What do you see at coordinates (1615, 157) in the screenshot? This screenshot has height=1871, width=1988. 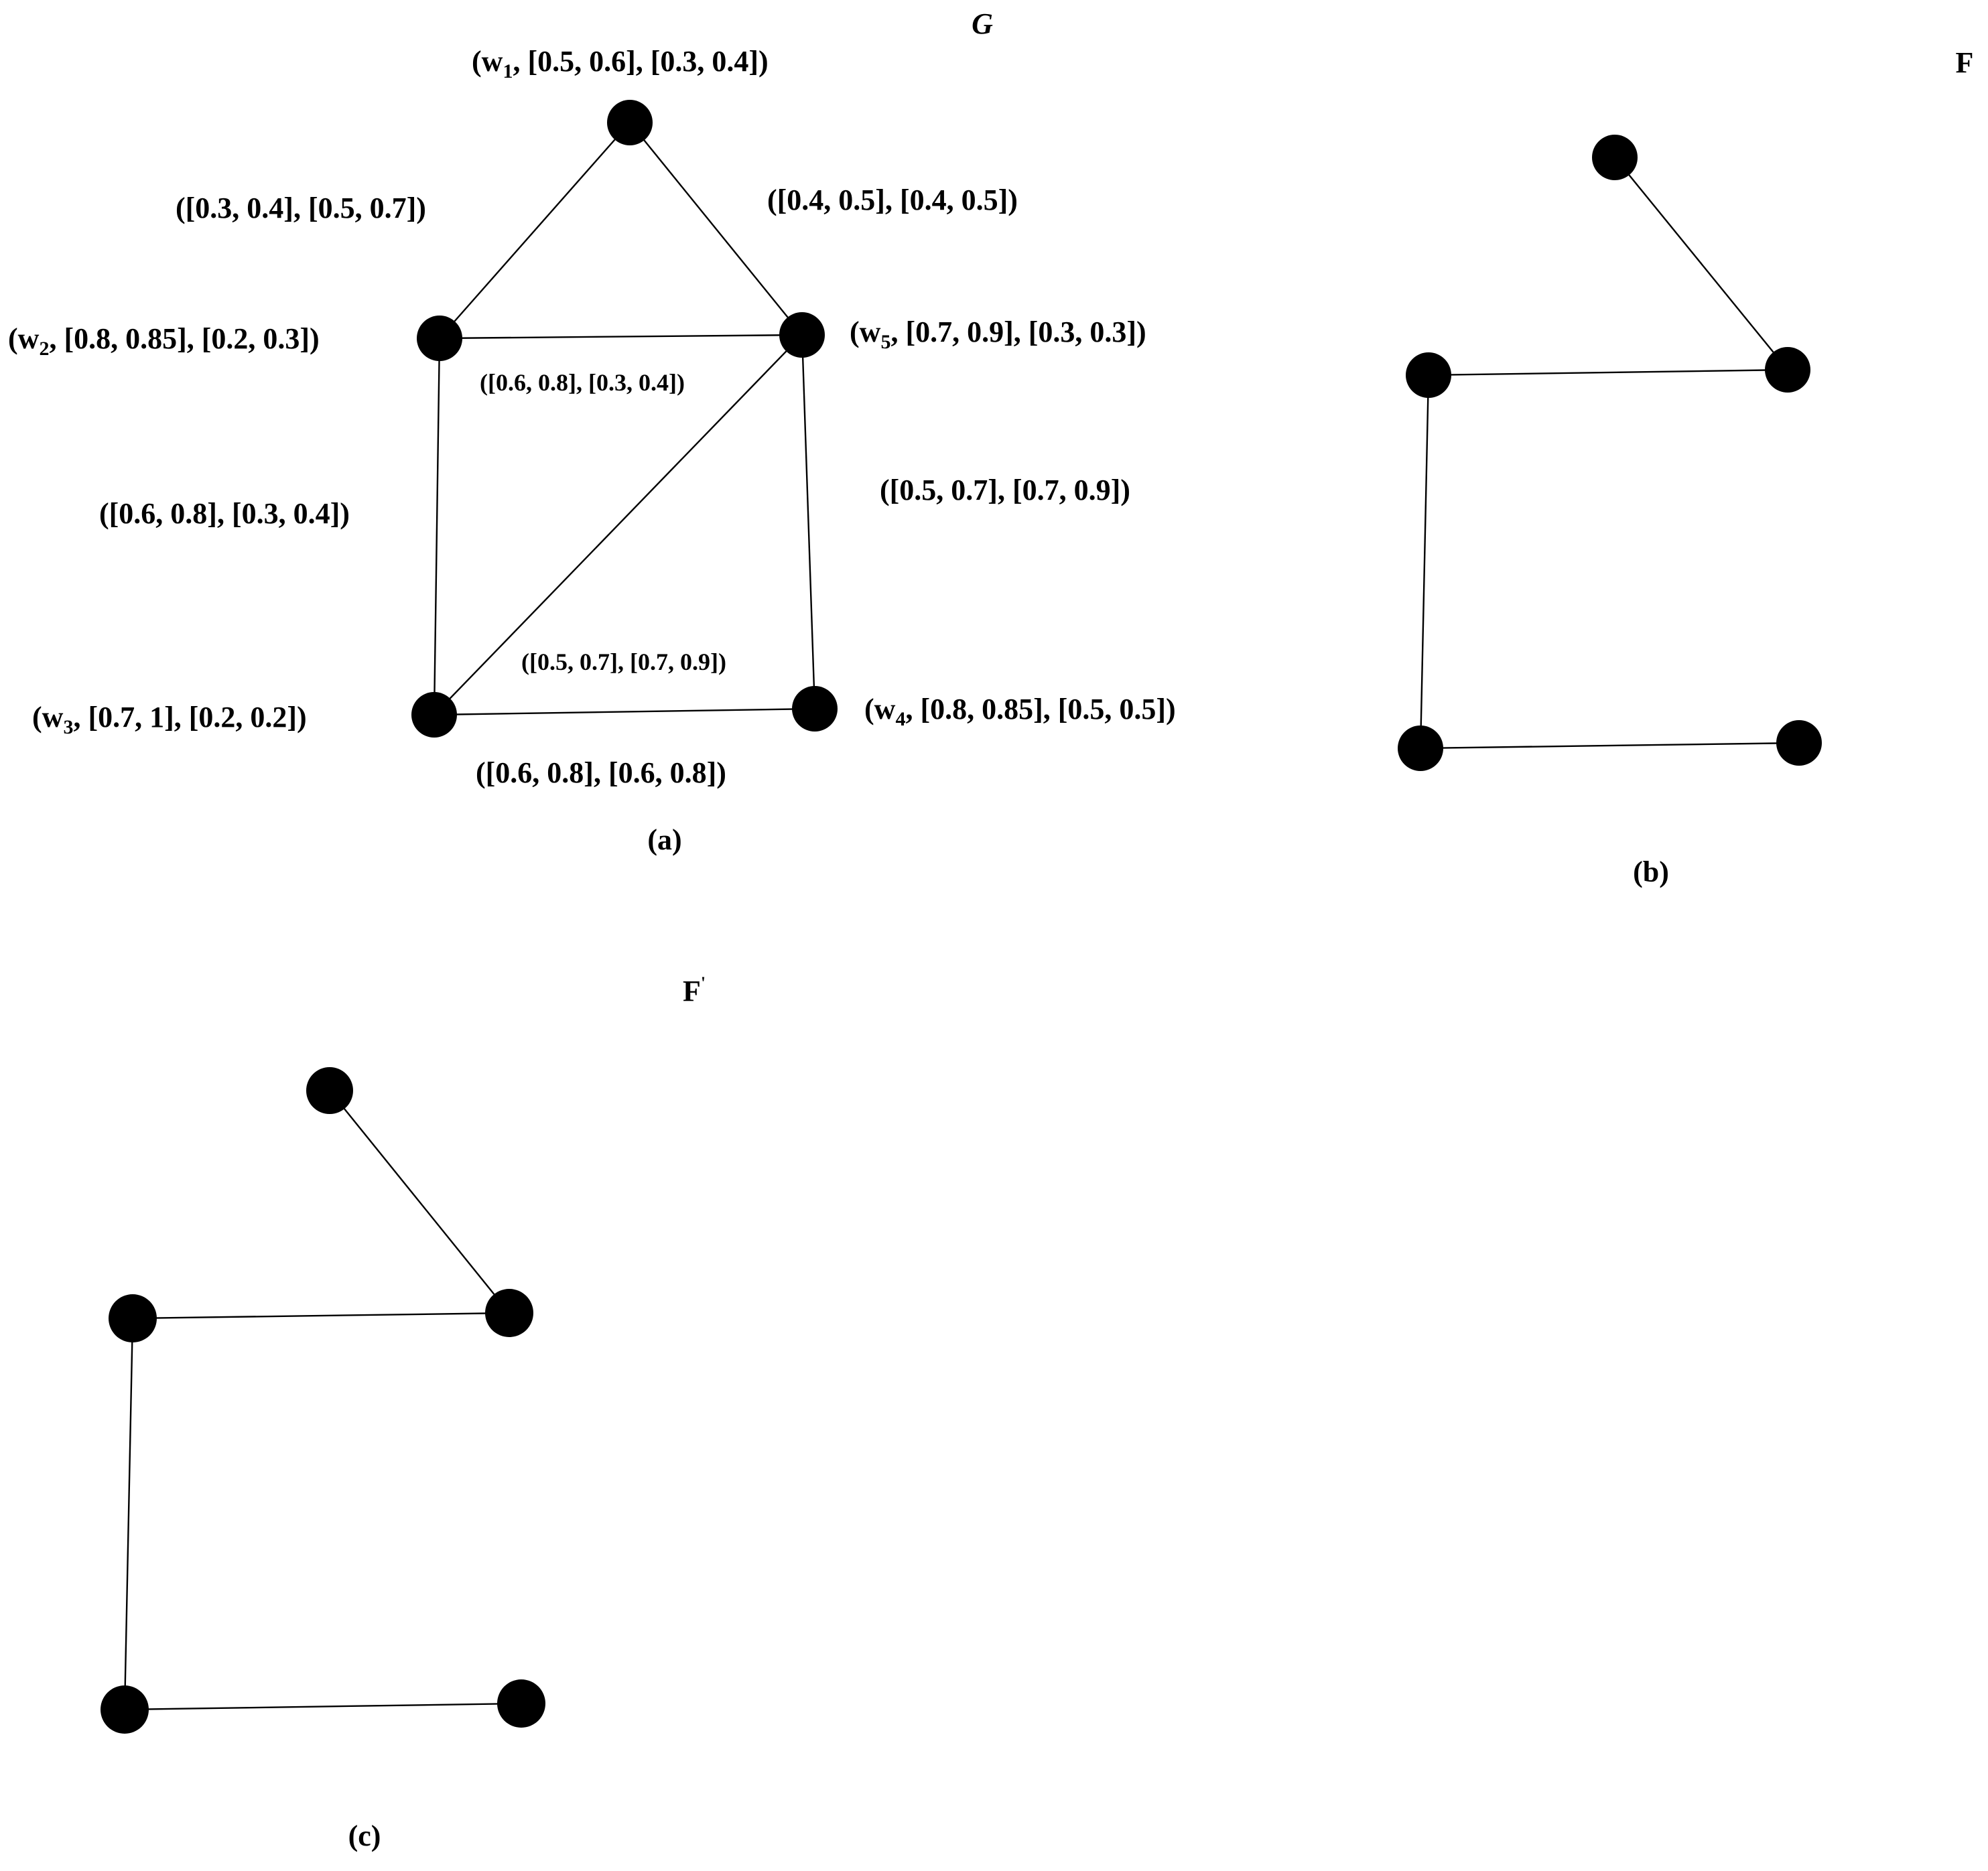 I see `node-v1` at bounding box center [1615, 157].